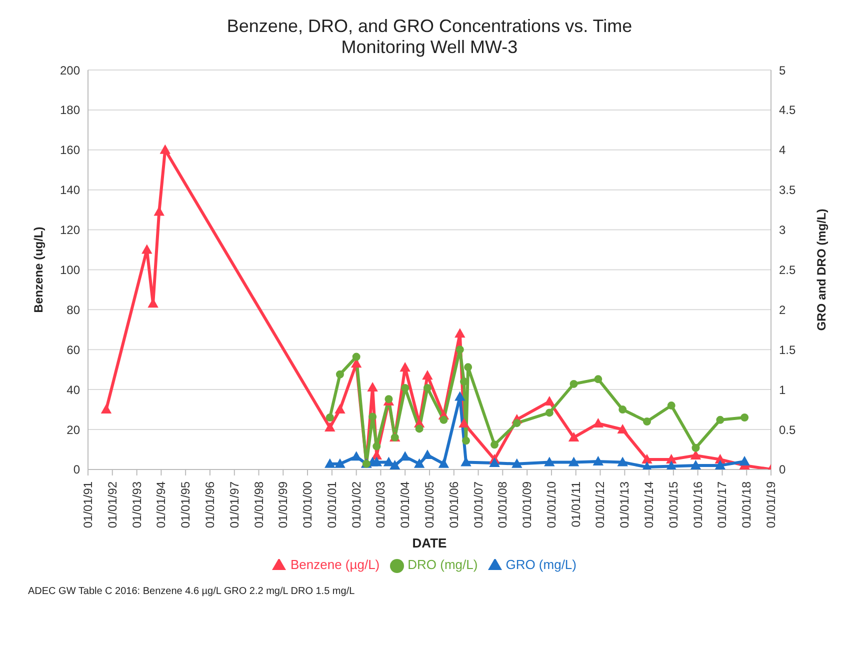 Image resolution: width=863 pixels, height=647 pixels. I want to click on y-tick-label: 160, so click(70, 150).